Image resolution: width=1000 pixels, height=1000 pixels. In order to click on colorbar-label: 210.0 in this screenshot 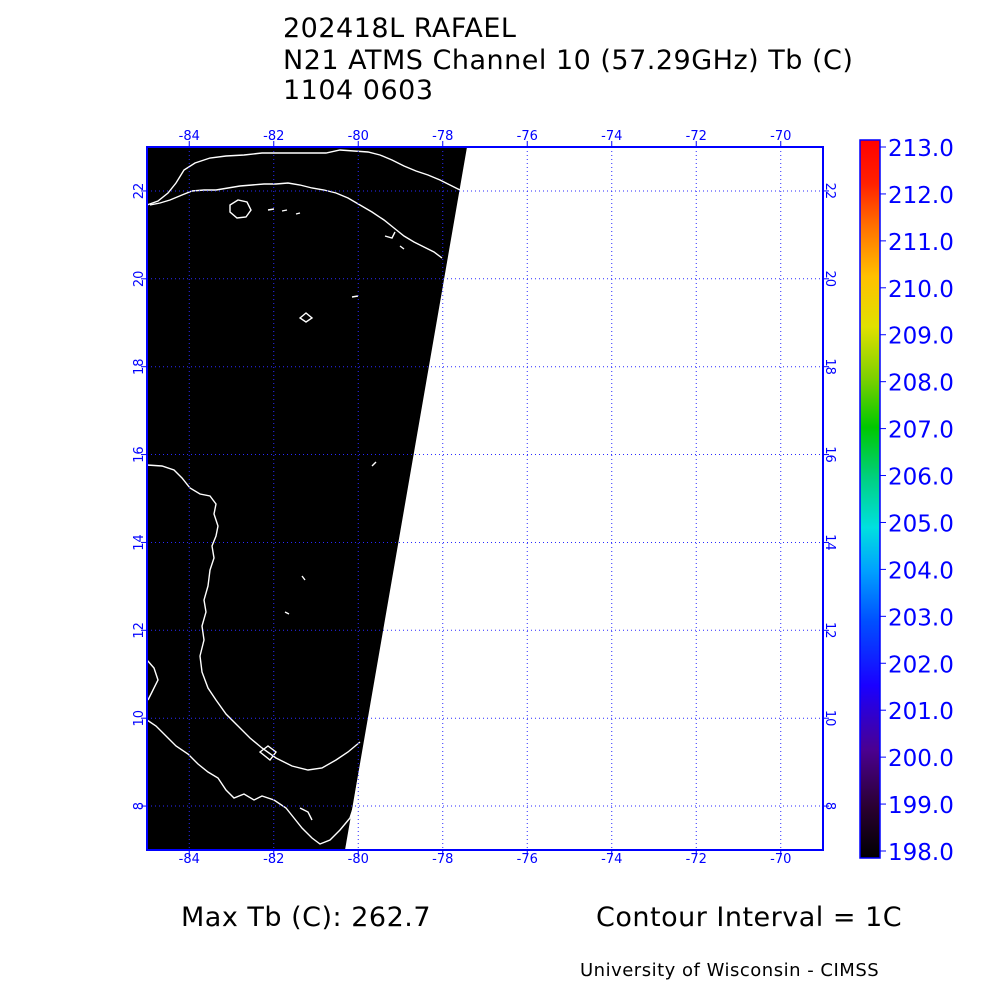, I will do `click(921, 290)`.